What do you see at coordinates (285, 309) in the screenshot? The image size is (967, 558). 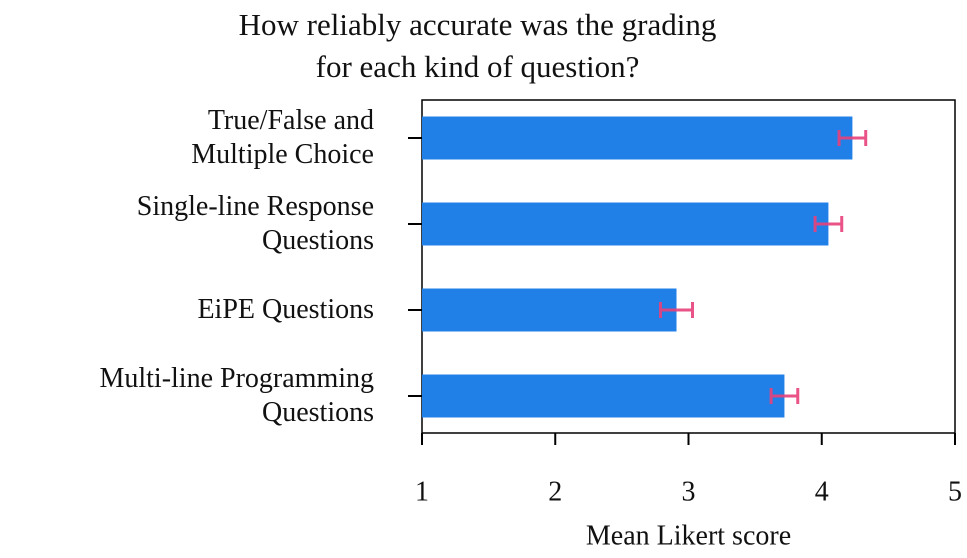 I see `y-tick-label: EiPE Questions` at bounding box center [285, 309].